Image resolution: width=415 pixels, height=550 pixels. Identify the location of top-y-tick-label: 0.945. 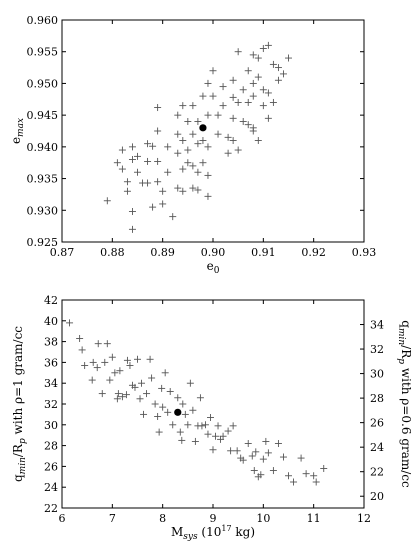
(43, 115).